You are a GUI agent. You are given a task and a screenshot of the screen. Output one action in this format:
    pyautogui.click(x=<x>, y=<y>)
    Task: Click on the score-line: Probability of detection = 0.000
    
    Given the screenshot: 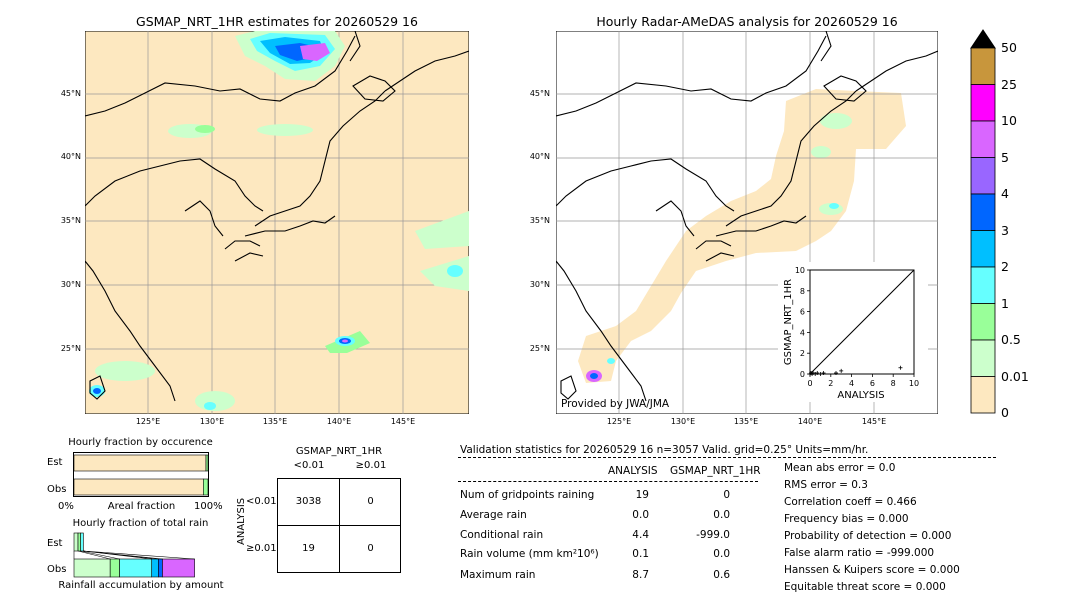 What is the action you would take?
    pyautogui.click(x=868, y=536)
    